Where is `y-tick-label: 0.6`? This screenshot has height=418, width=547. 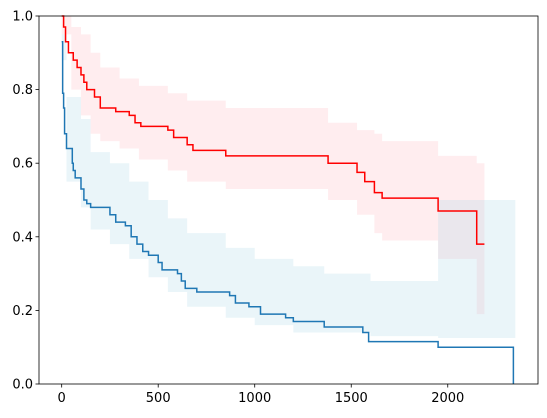
y-tick-label: 0.6 is located at coordinates (22, 164).